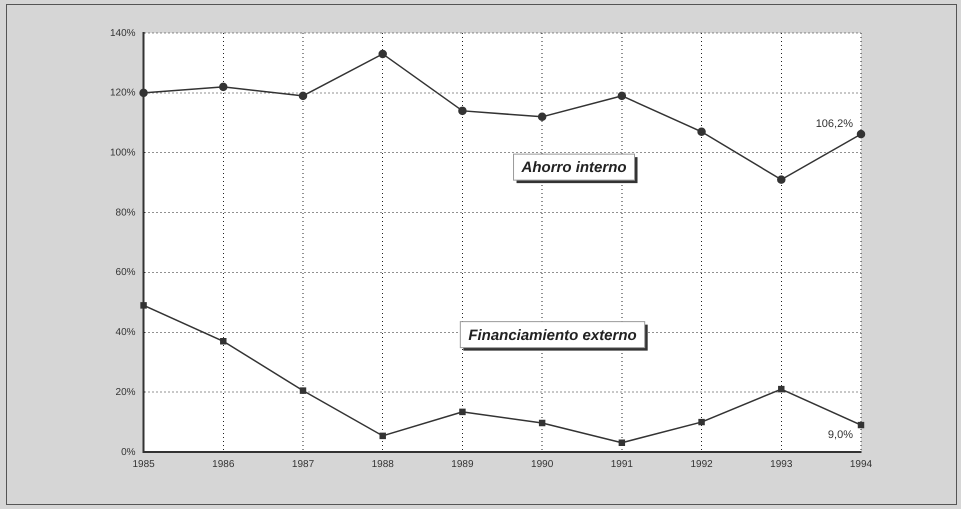 The height and width of the screenshot is (509, 961). Describe the element at coordinates (835, 124) in the screenshot. I see `data-label: 106,2%` at that location.